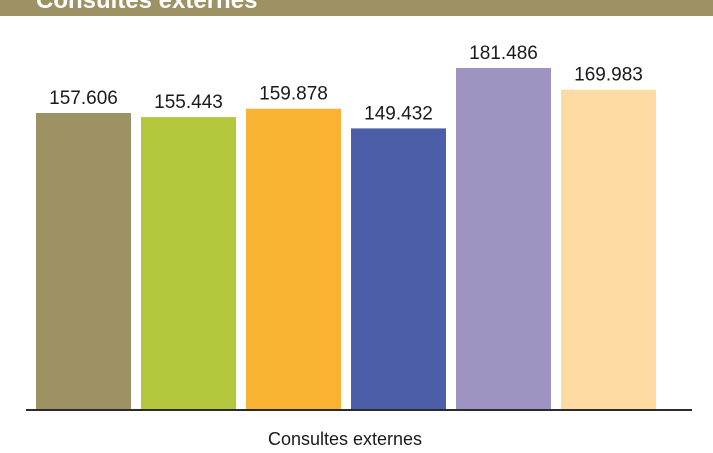 The width and height of the screenshot is (713, 453). Describe the element at coordinates (147, 7) in the screenshot. I see `chart-header-title: Consultes externes` at that location.